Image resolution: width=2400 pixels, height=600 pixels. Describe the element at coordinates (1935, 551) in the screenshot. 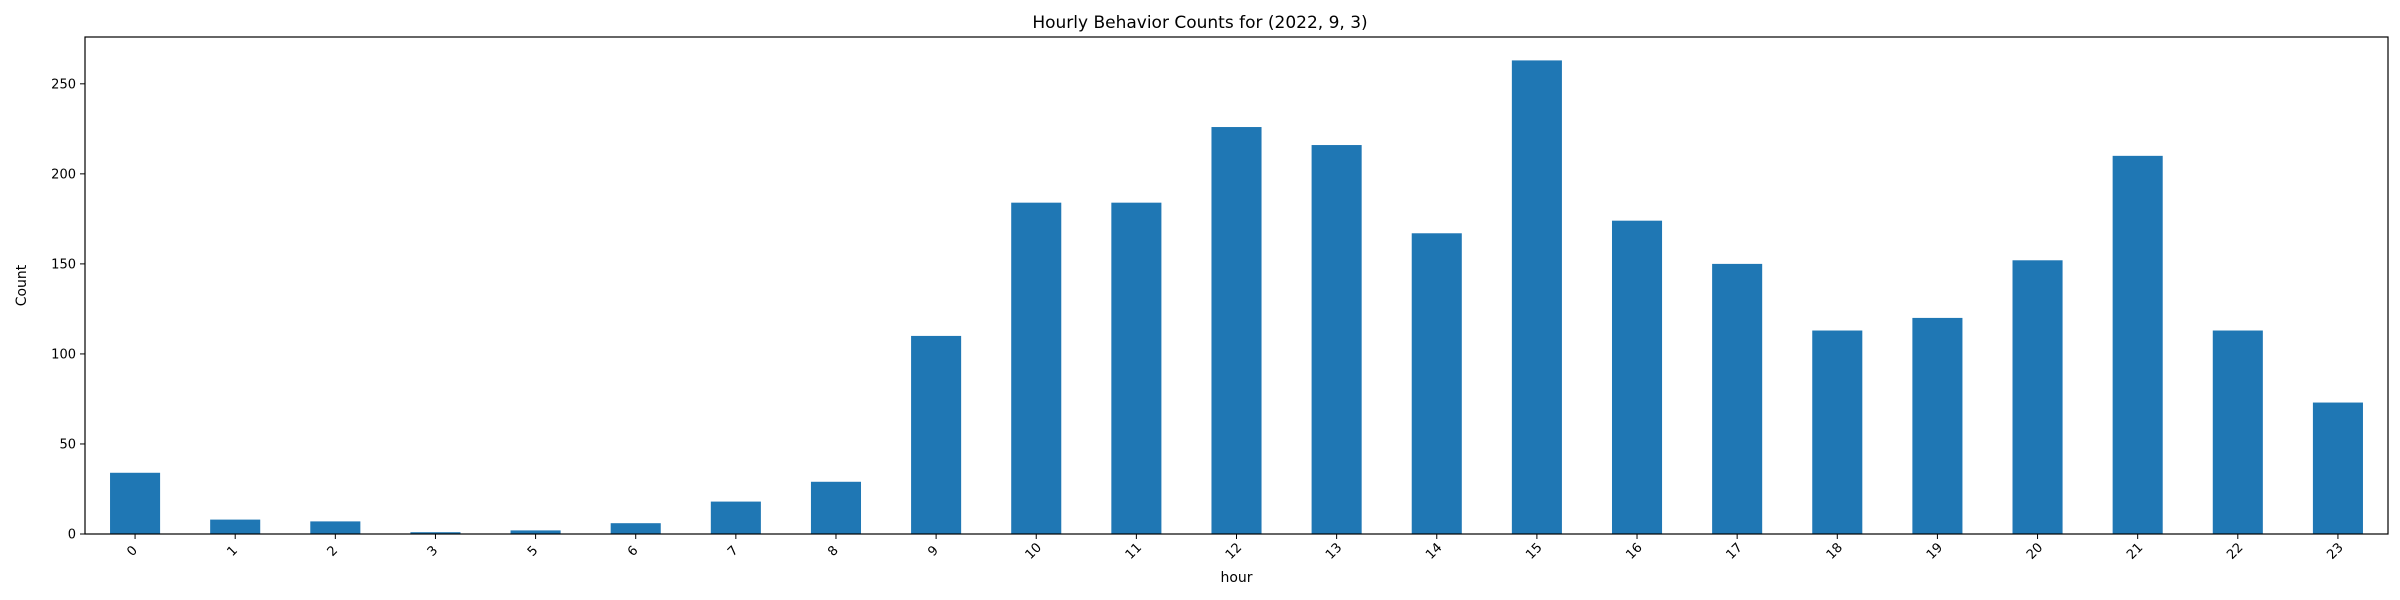

I see `x-tick-label: 19` at that location.